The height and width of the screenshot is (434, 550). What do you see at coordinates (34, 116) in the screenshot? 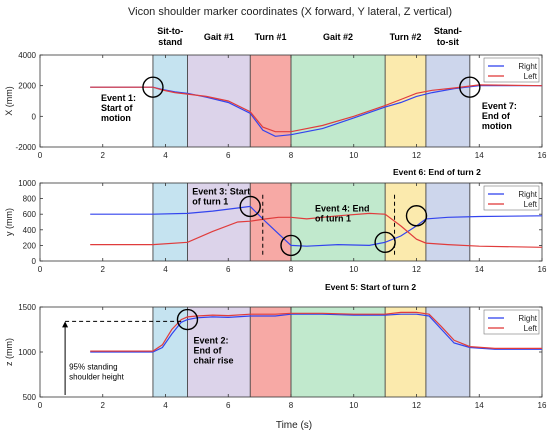
I see `y-tick-label: 0` at bounding box center [34, 116].